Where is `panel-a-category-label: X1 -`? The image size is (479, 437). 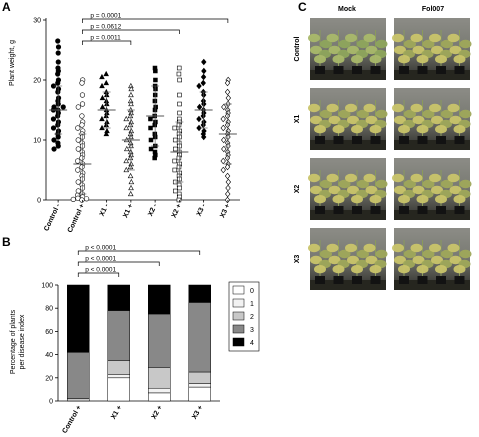 panel-a-category-label: X1 - is located at coordinates (105, 209).